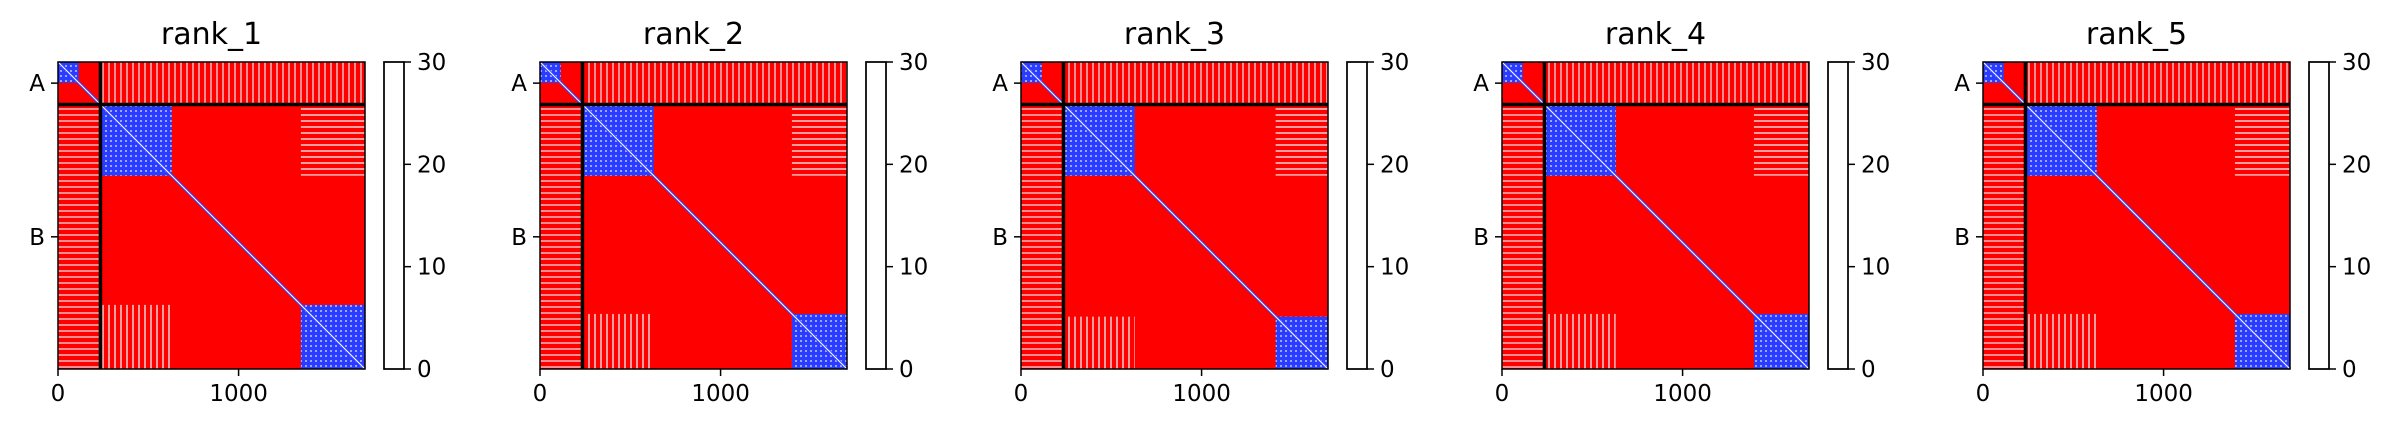  What do you see at coordinates (1655, 34) in the screenshot?
I see `panel-title: rank_4` at bounding box center [1655, 34].